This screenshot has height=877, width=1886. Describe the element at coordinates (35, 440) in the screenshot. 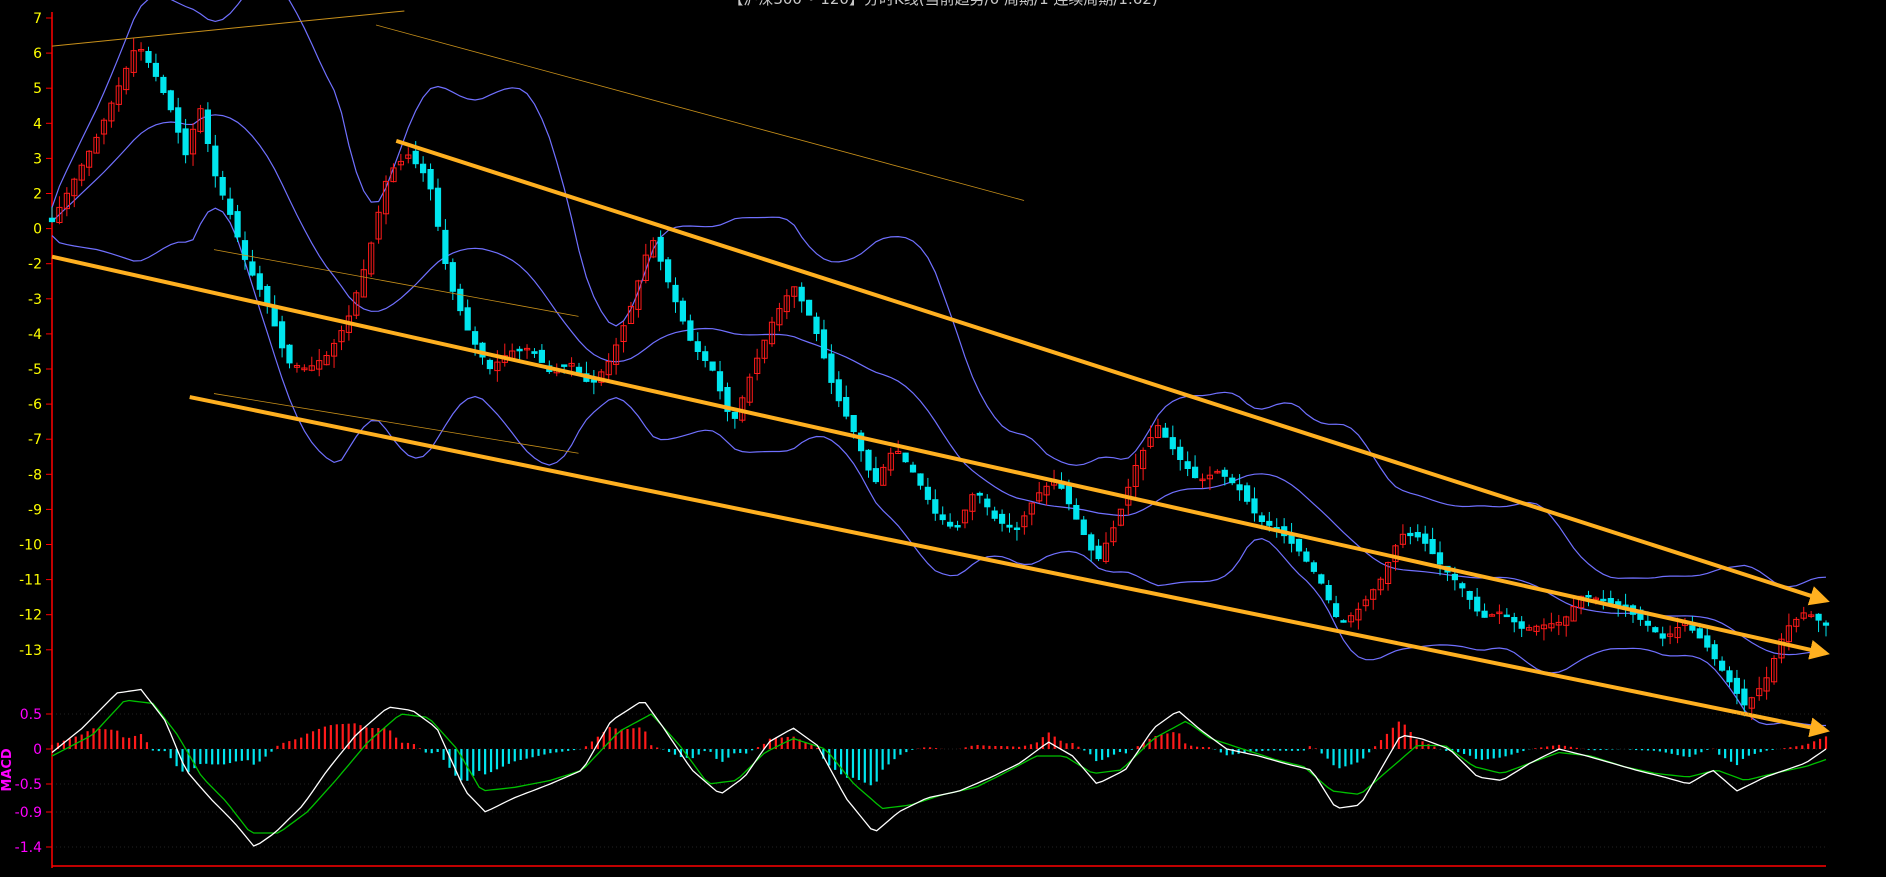

I see `price-tick-label: -7` at that location.